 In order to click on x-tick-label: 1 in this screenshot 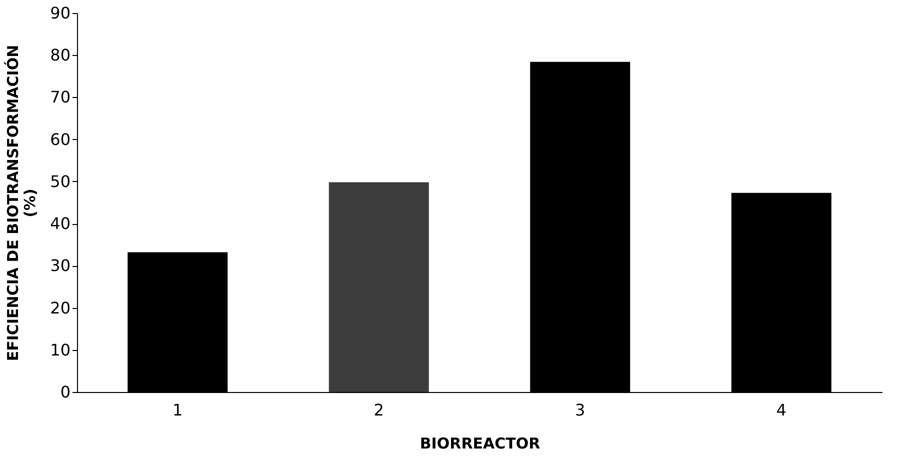, I will do `click(177, 410)`.